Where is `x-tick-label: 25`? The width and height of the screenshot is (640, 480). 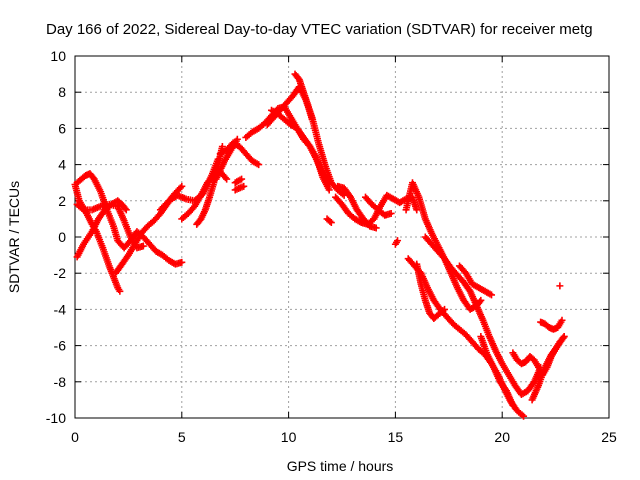
x-tick-label: 25 is located at coordinates (609, 437).